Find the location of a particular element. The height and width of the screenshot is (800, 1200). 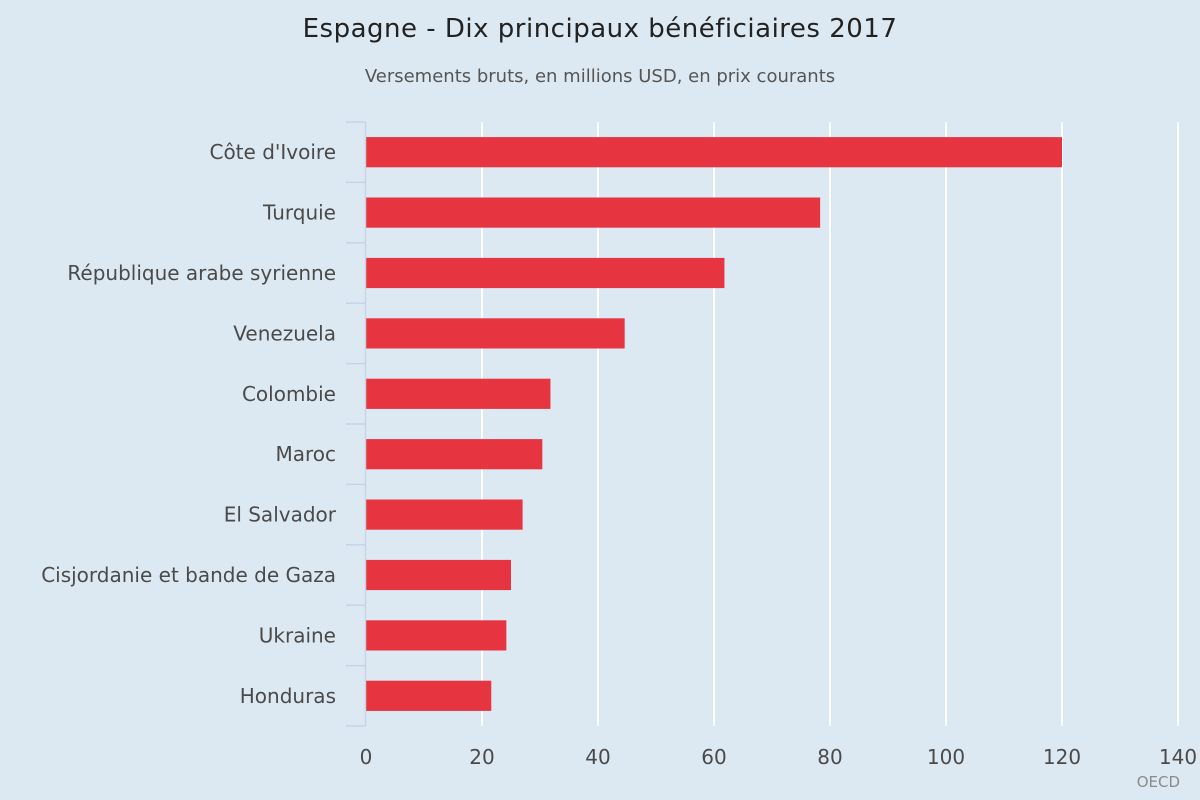

x-tick-label: 20 is located at coordinates (481, 757).